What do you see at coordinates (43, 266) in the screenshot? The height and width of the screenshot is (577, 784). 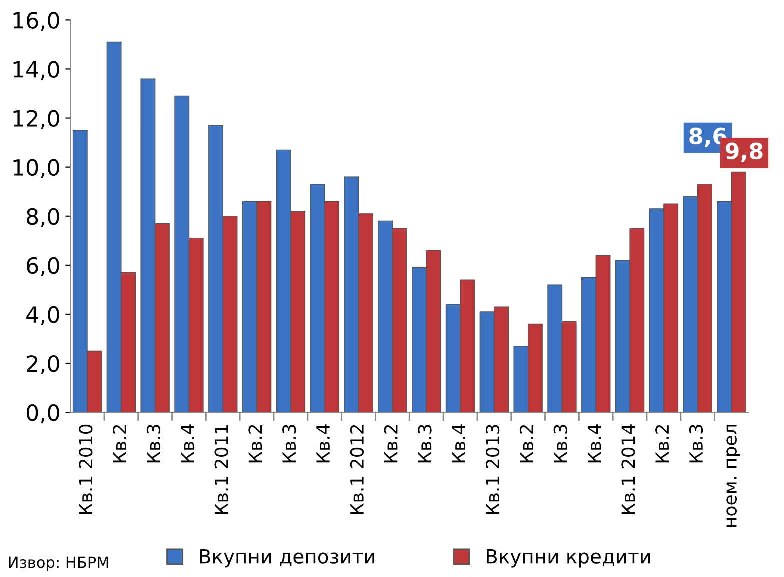 I see `y-tick-label: 6,0` at bounding box center [43, 266].